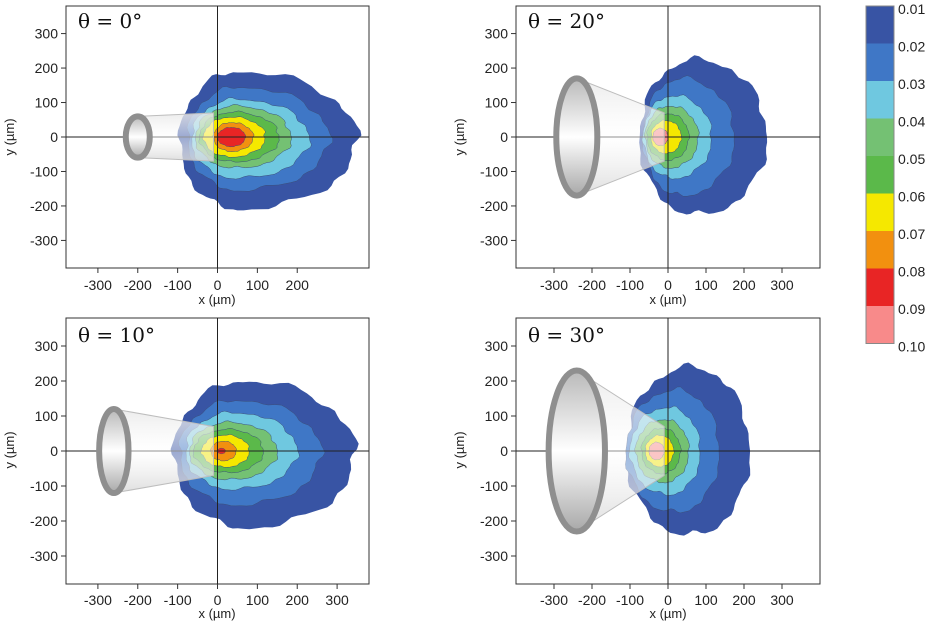 The image size is (936, 625). I want to click on colorbar-label: 0.02, so click(911, 47).